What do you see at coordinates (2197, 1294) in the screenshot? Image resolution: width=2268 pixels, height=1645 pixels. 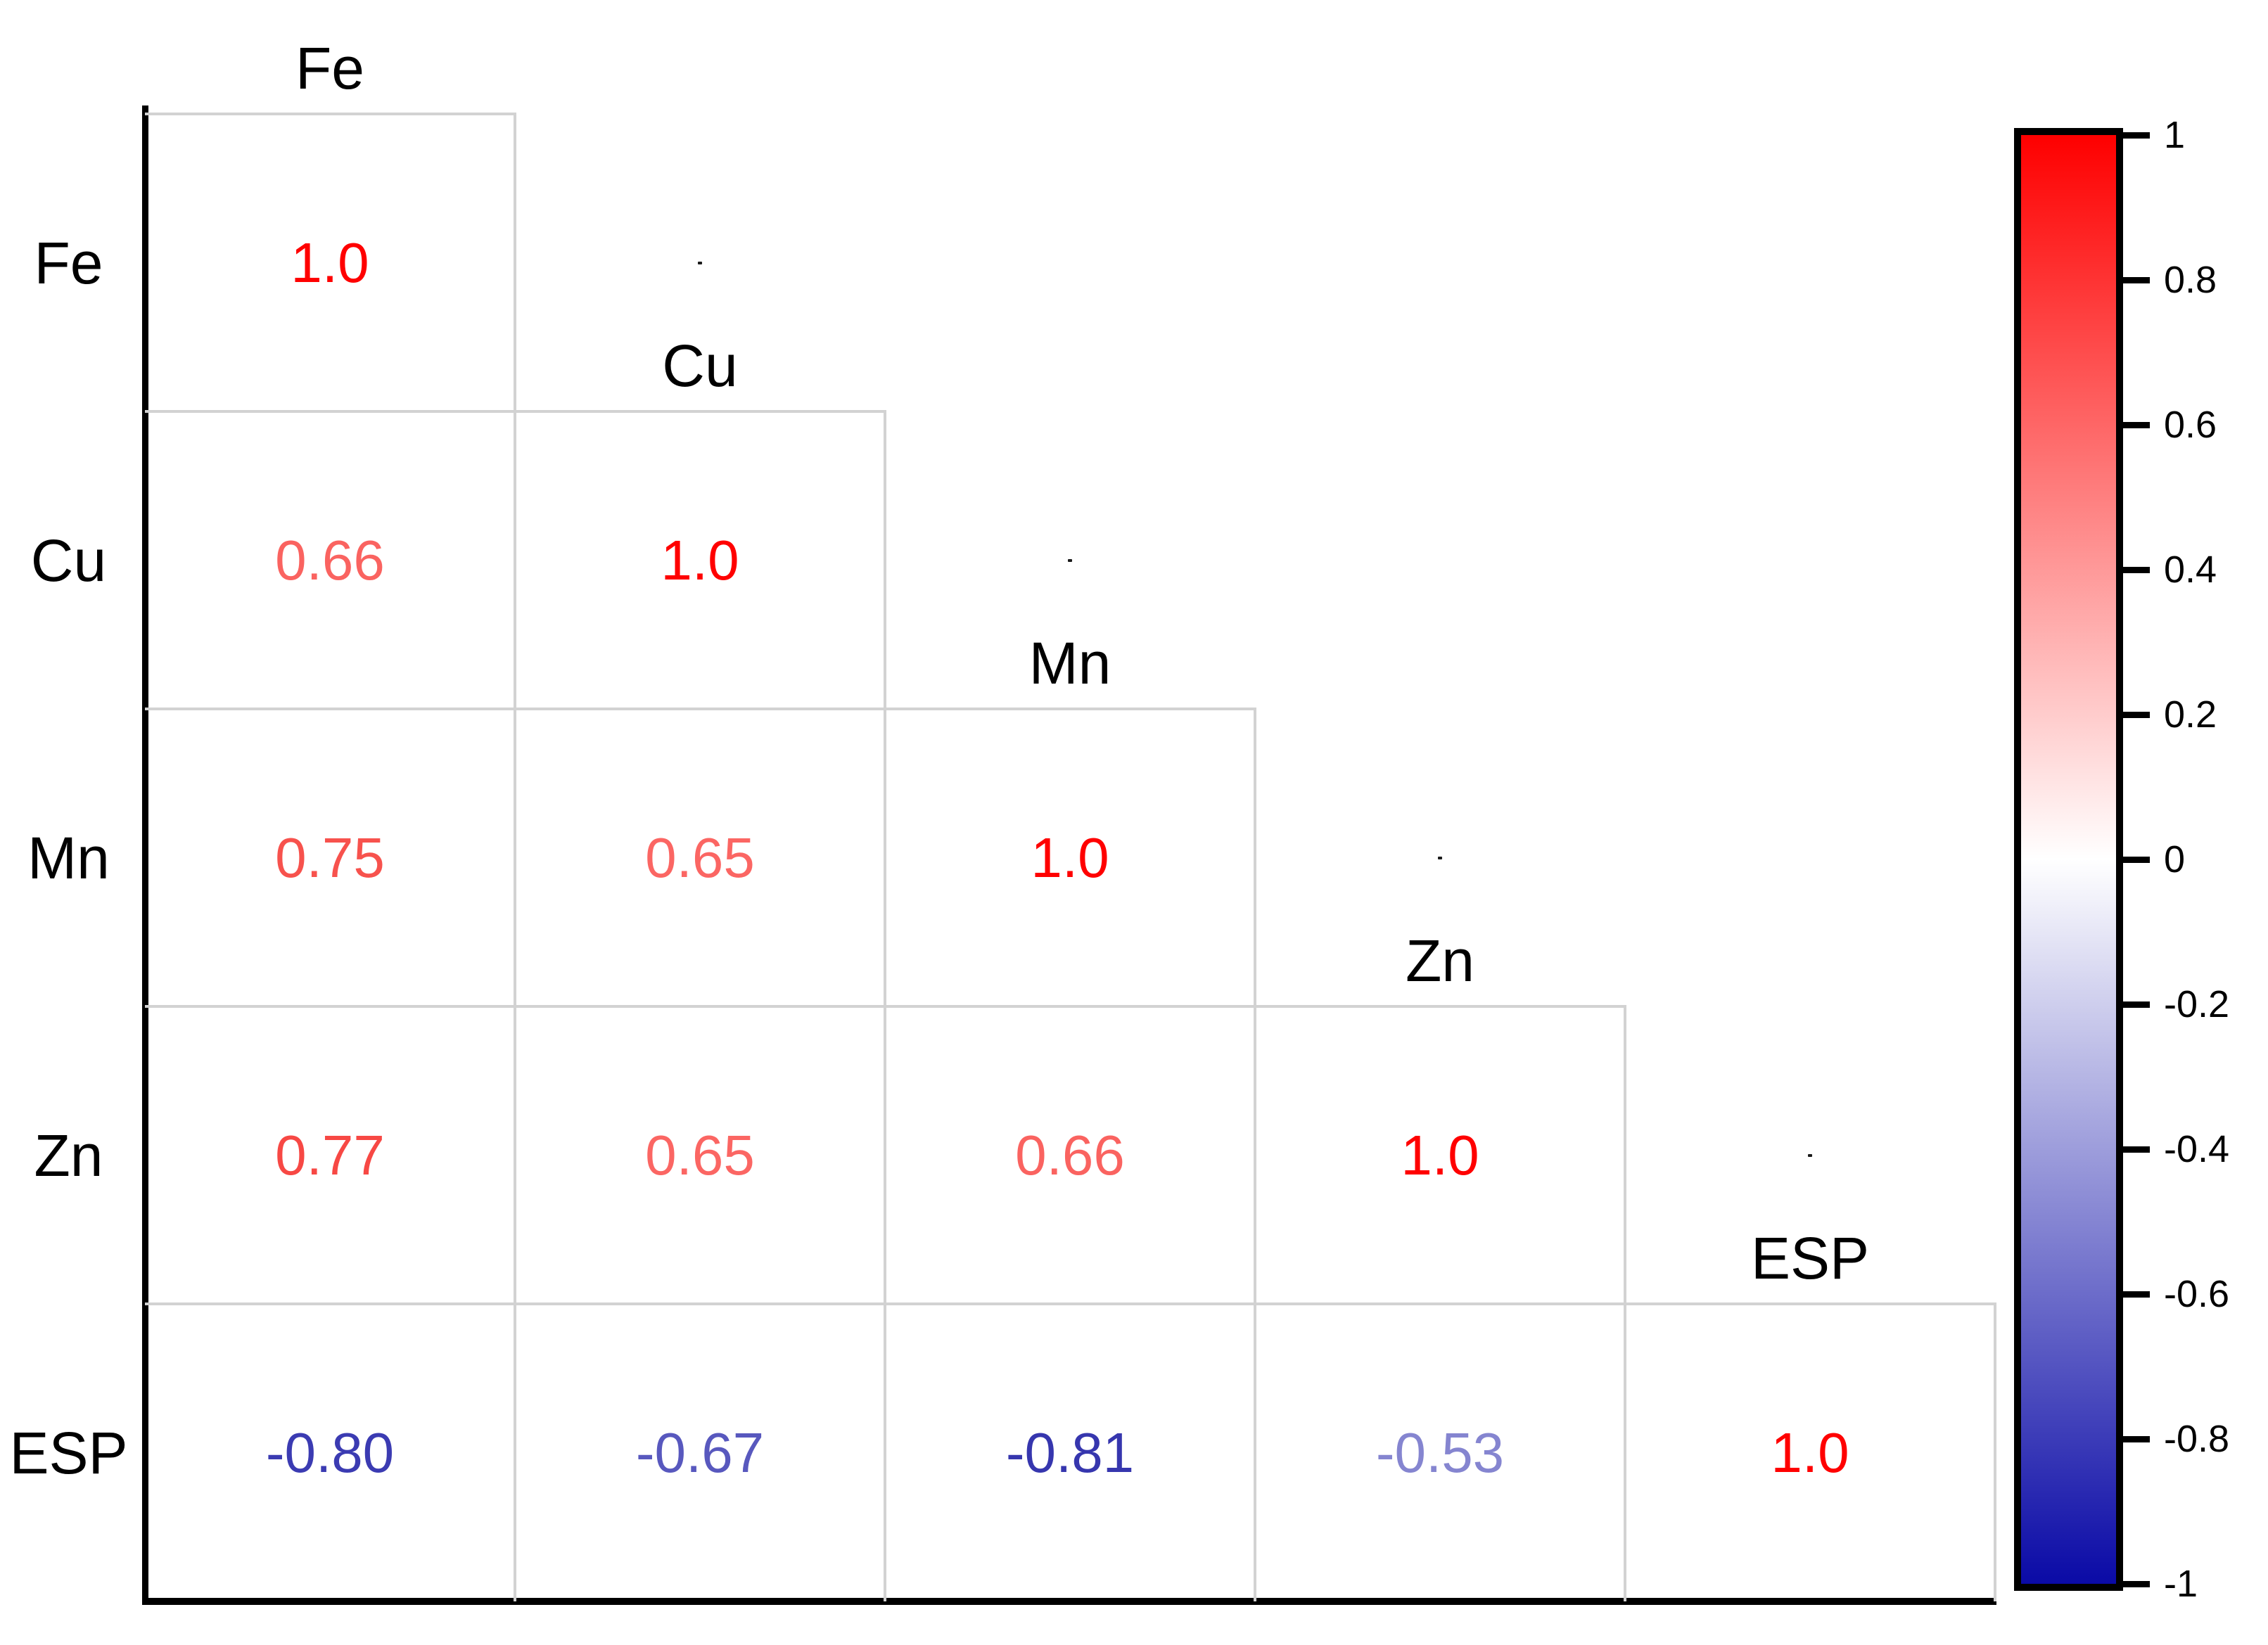 I see `colorbar-tick-label: -0.6` at bounding box center [2197, 1294].